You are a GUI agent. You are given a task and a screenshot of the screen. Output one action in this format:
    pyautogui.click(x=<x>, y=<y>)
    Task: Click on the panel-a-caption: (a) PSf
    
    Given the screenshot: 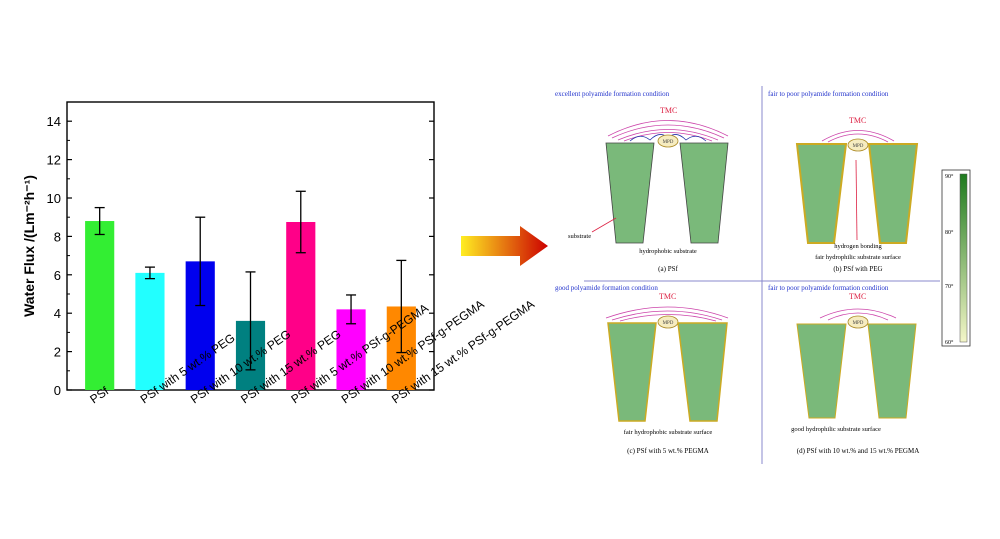 What is the action you would take?
    pyautogui.click(x=668, y=269)
    